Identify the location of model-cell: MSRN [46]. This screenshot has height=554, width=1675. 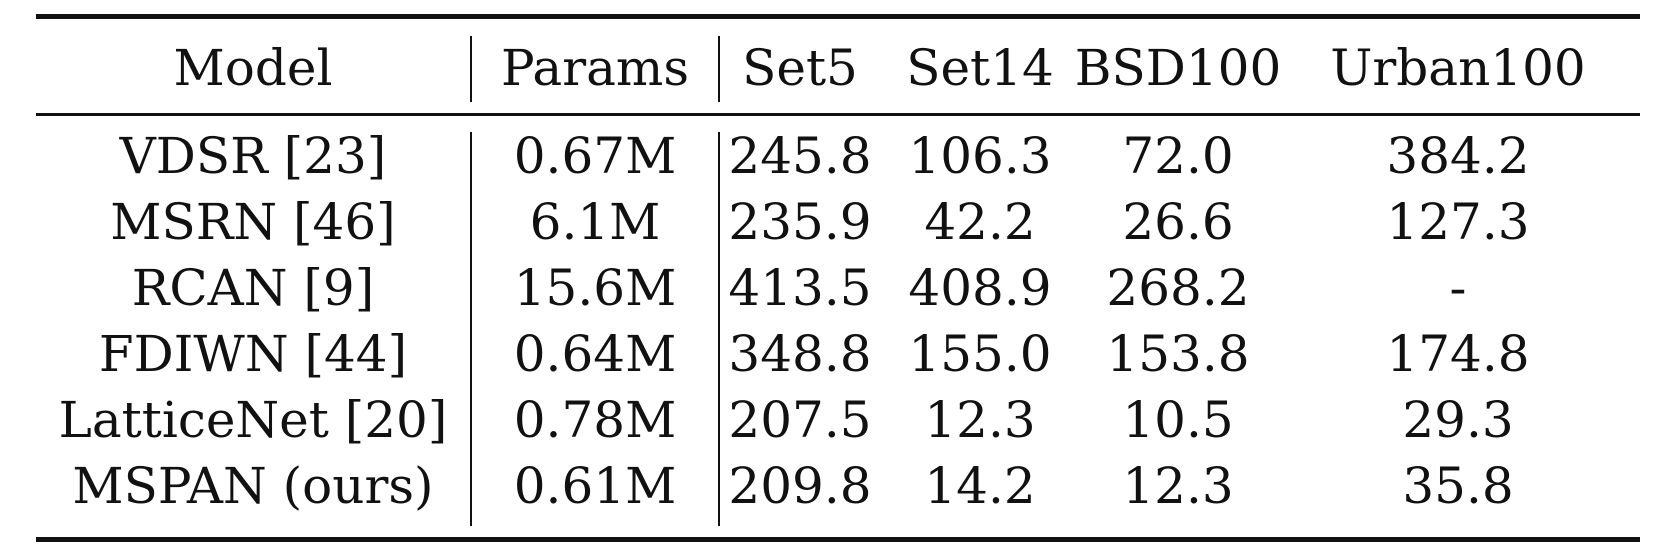
(253, 222).